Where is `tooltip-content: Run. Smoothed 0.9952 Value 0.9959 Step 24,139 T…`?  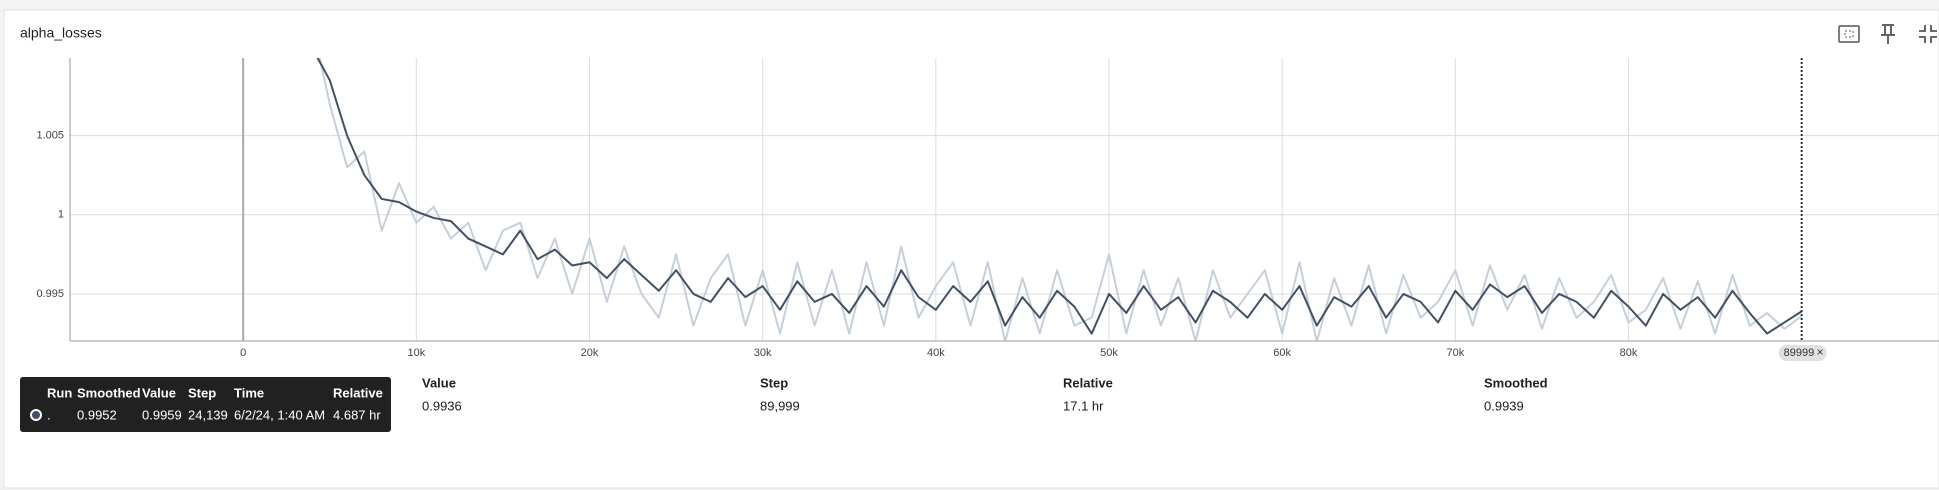
tooltip-content: Run. Smoothed 0.9952 Value 0.9959 Step 24,139 T… is located at coordinates (215, 403).